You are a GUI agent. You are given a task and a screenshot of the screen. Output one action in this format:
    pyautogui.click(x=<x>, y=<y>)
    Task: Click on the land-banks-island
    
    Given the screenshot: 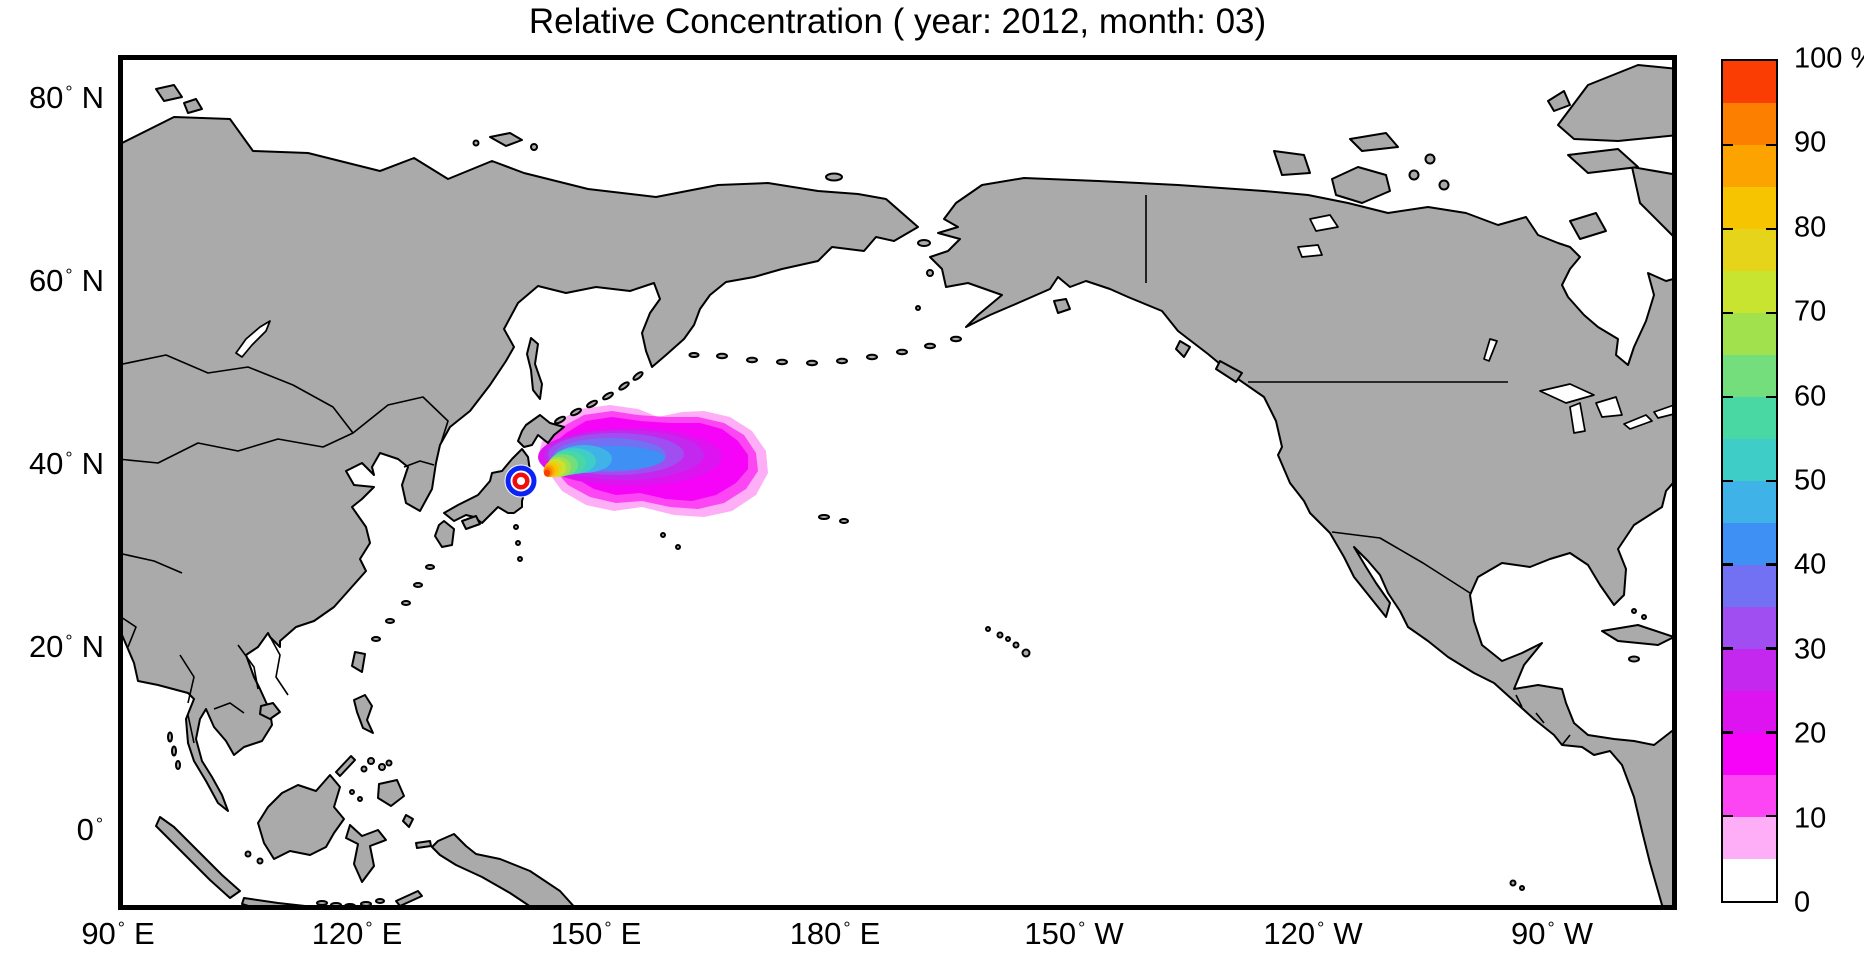 What is the action you would take?
    pyautogui.click(x=1292, y=163)
    